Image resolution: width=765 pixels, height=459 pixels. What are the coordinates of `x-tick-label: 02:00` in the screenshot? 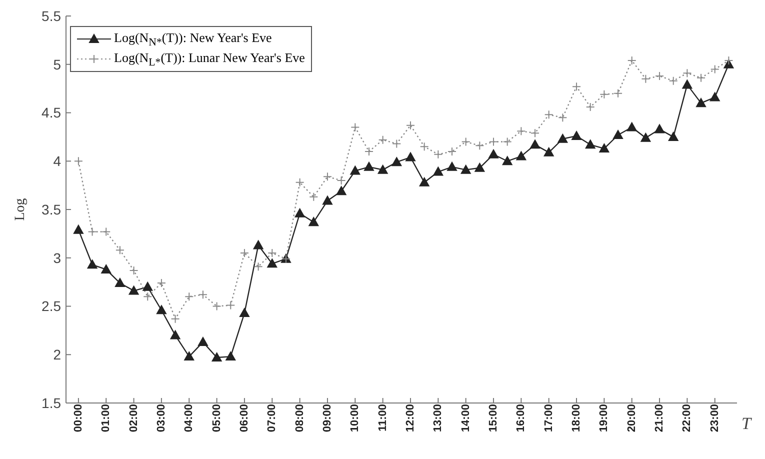 It's located at (134, 418).